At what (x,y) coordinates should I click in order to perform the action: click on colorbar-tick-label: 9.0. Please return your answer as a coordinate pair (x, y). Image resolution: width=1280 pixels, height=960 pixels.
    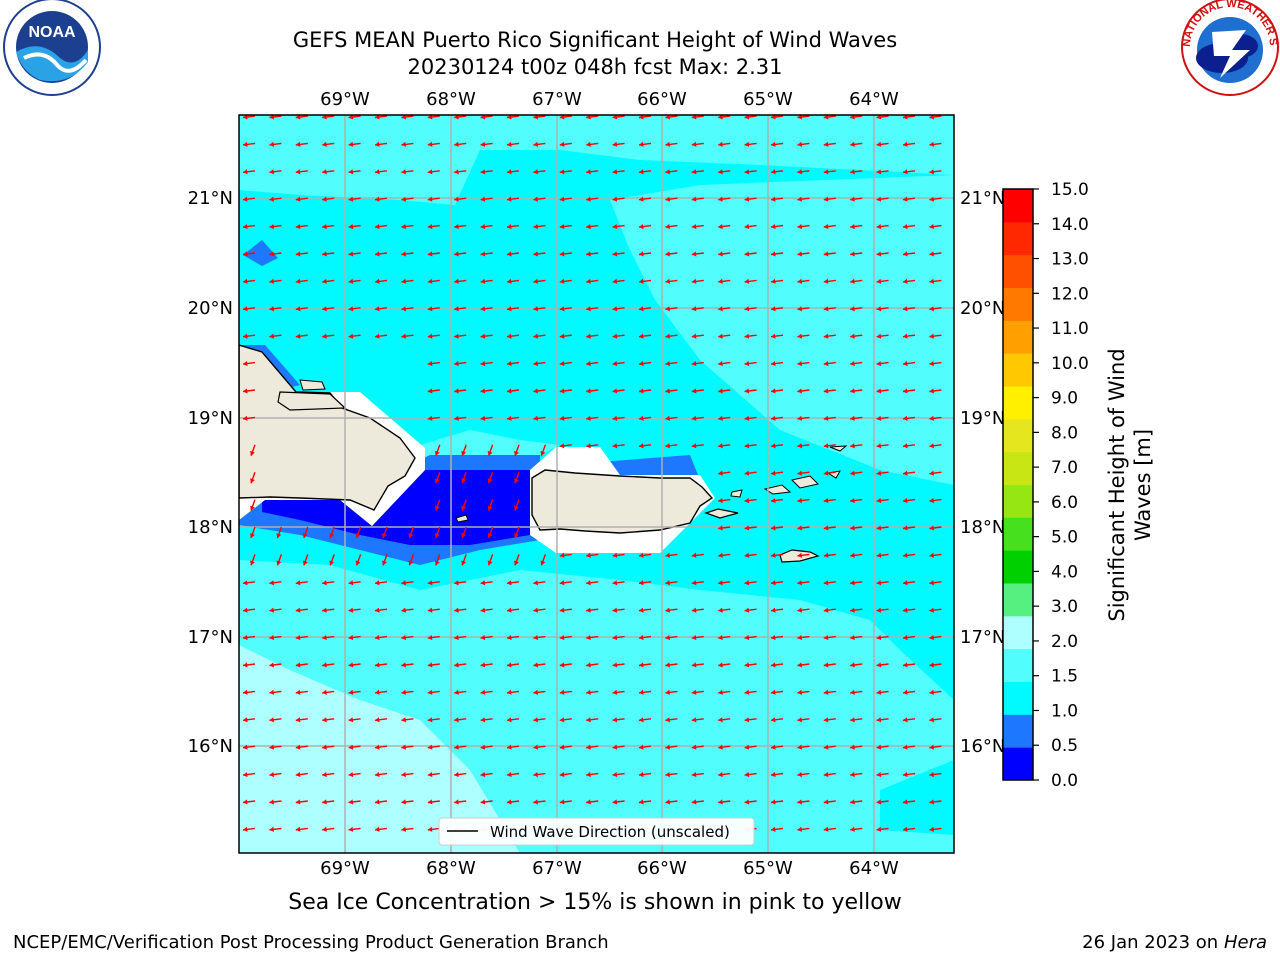
    Looking at the image, I should click on (1064, 399).